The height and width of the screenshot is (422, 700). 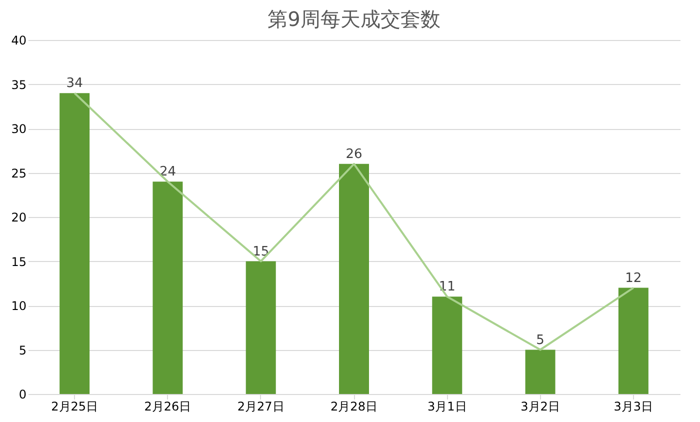 What do you see at coordinates (447, 407) in the screenshot?
I see `x-tick-label: 3月1日` at bounding box center [447, 407].